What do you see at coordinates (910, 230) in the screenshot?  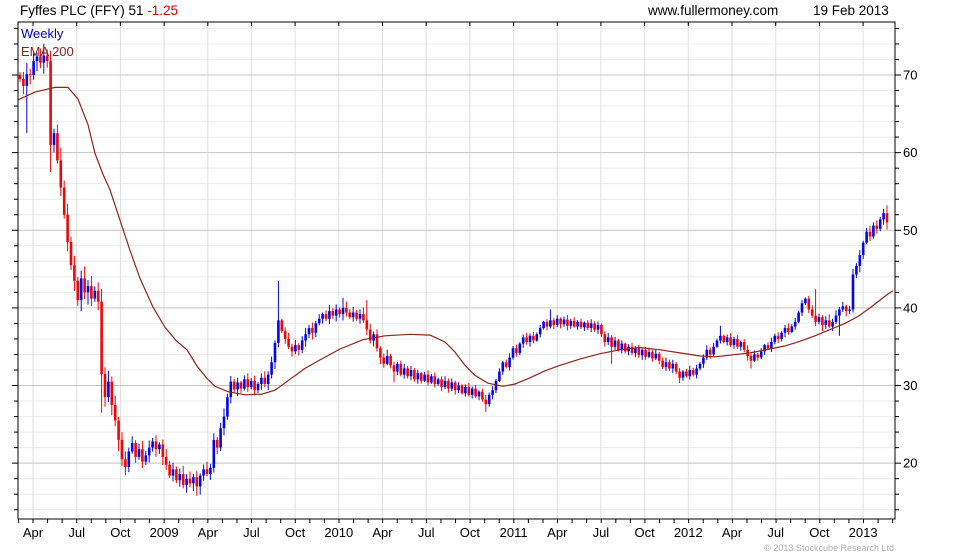 I see `y-axis-label: 50` at bounding box center [910, 230].